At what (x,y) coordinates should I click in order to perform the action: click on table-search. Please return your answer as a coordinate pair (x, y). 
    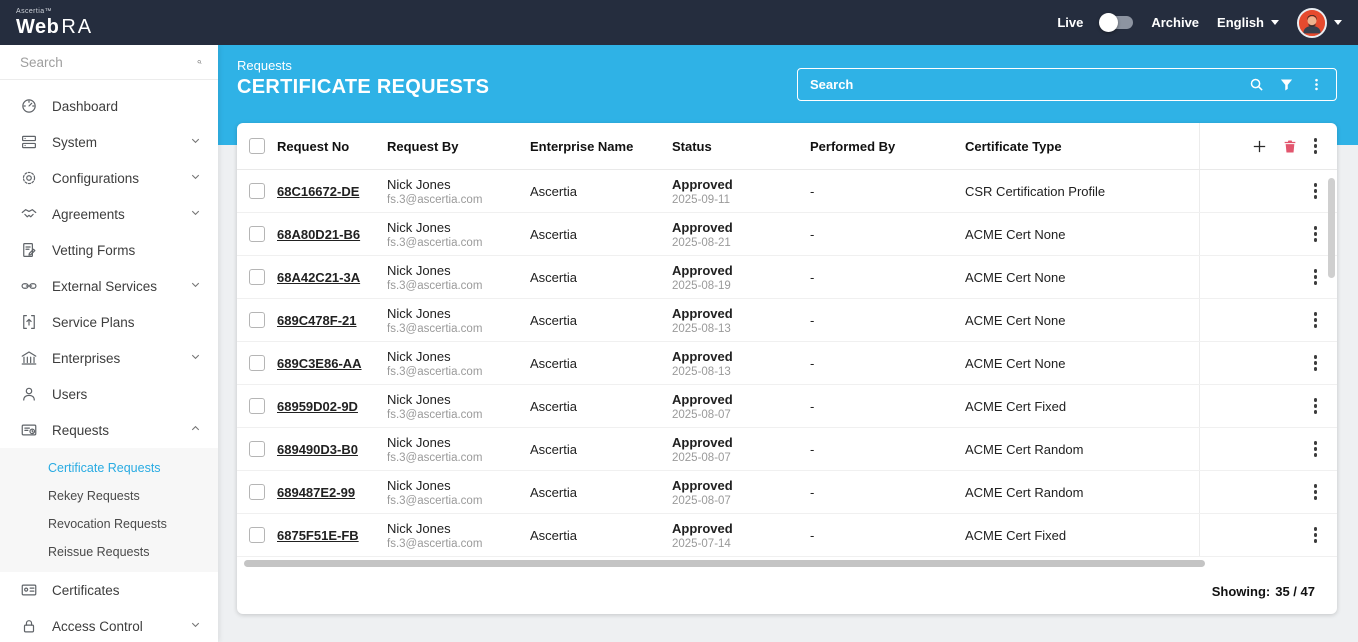
    Looking at the image, I should click on (1067, 84).